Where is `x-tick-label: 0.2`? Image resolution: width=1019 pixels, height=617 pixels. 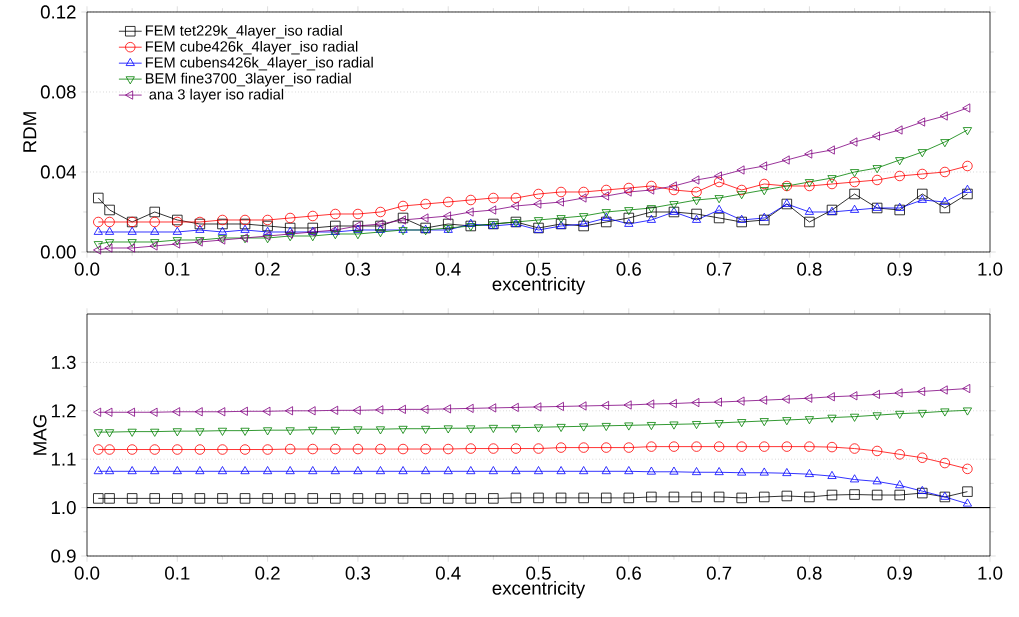
x-tick-label: 0.2 is located at coordinates (267, 269).